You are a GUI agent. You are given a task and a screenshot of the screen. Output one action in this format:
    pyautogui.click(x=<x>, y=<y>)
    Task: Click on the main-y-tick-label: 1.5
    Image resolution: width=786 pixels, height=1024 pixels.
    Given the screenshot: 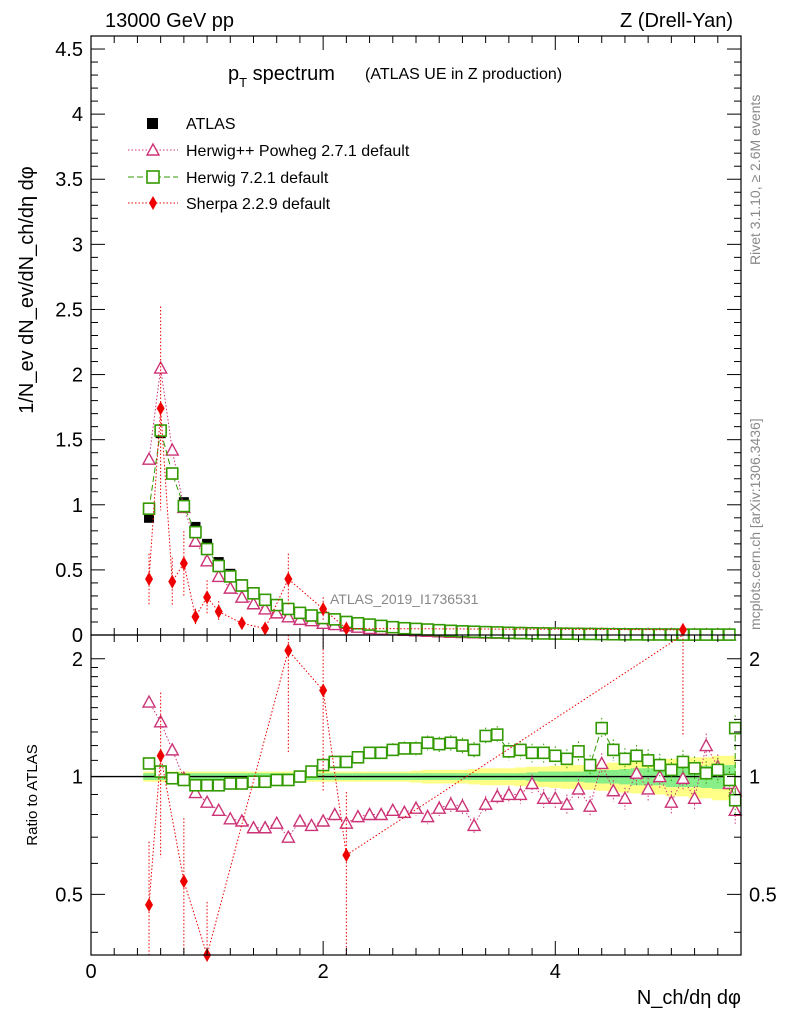 What is the action you would take?
    pyautogui.click(x=69, y=441)
    